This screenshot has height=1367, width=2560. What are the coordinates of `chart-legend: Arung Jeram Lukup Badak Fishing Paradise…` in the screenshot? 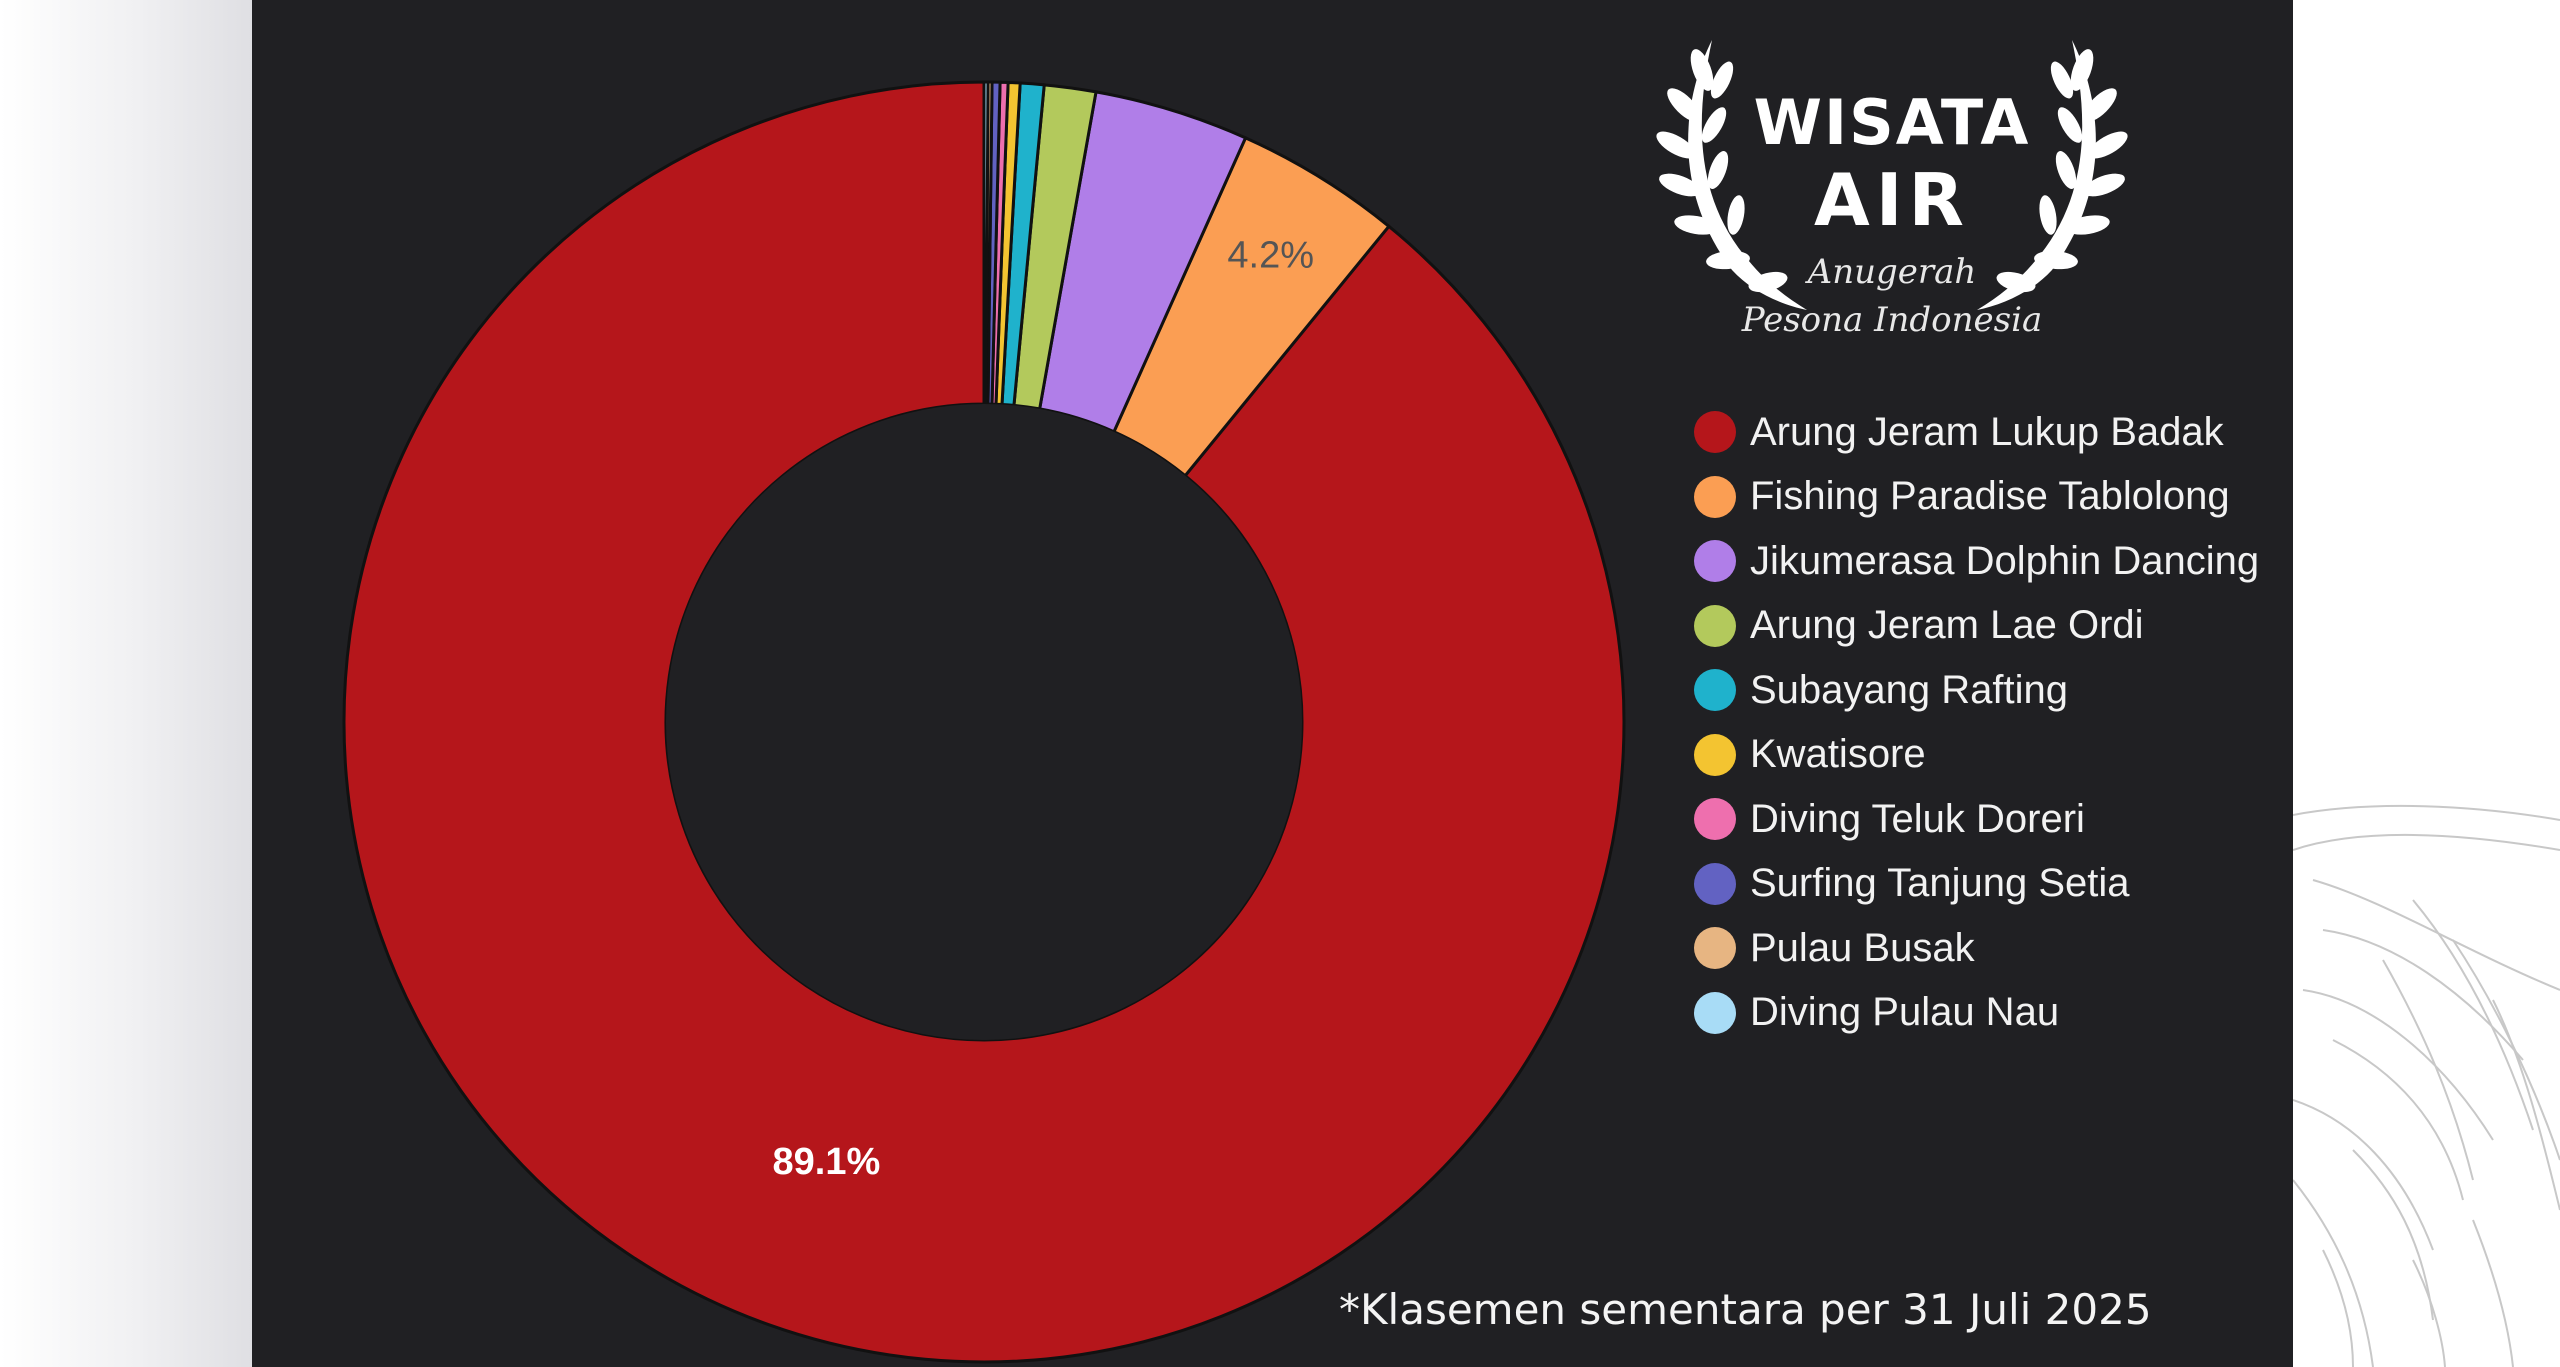 It's located at (1976, 722).